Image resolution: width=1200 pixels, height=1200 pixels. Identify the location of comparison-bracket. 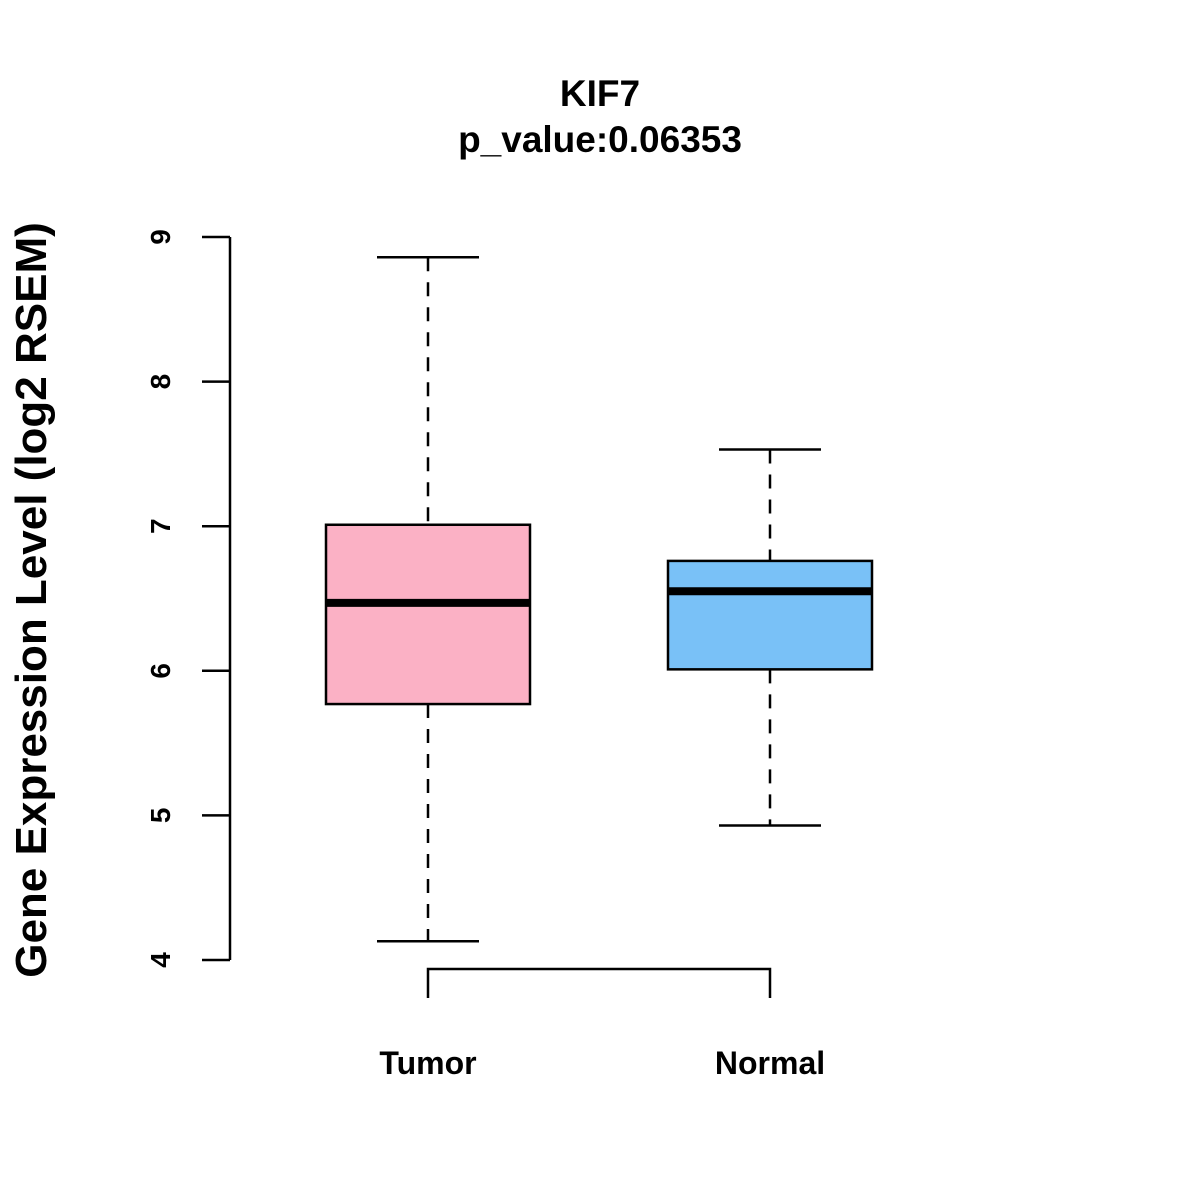
(599, 982).